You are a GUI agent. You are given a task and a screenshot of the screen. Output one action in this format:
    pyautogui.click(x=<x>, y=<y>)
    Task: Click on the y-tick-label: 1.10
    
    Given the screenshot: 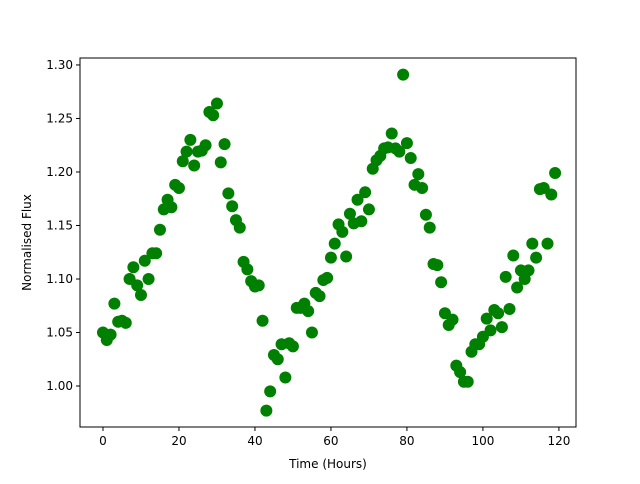 What is the action you would take?
    pyautogui.click(x=59, y=279)
    